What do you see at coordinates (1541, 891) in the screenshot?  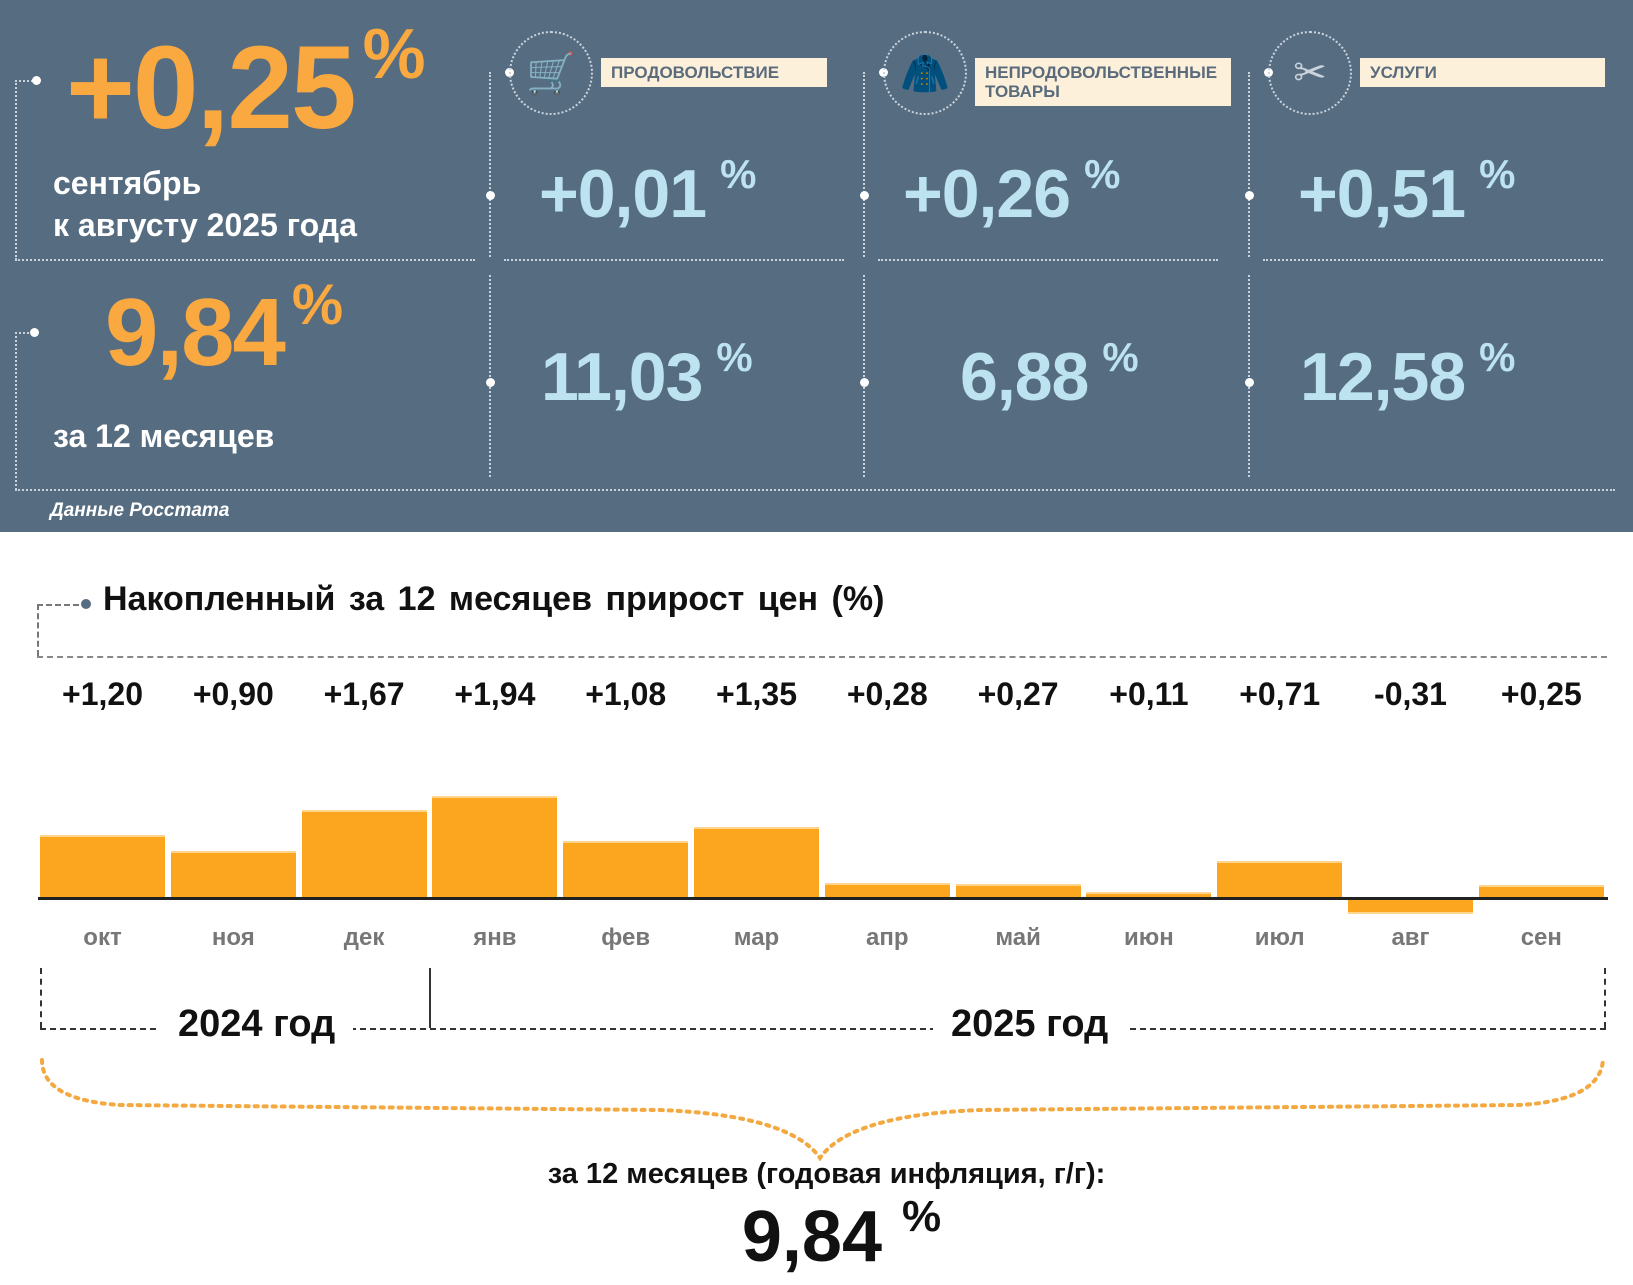 I see `bar-сен` at bounding box center [1541, 891].